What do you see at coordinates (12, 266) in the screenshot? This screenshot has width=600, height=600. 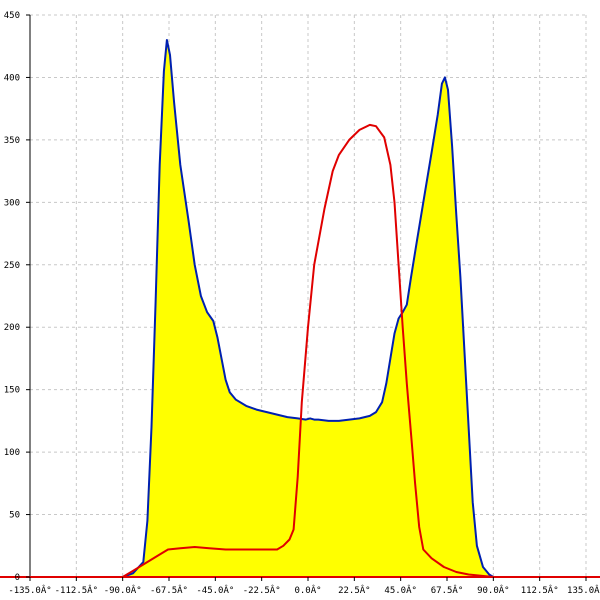 I see `y-tick-label: 250` at bounding box center [12, 266].